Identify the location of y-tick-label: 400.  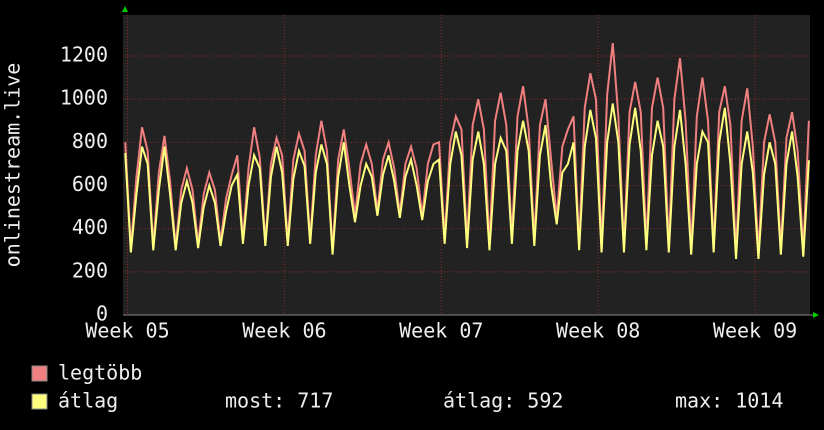
(90, 227).